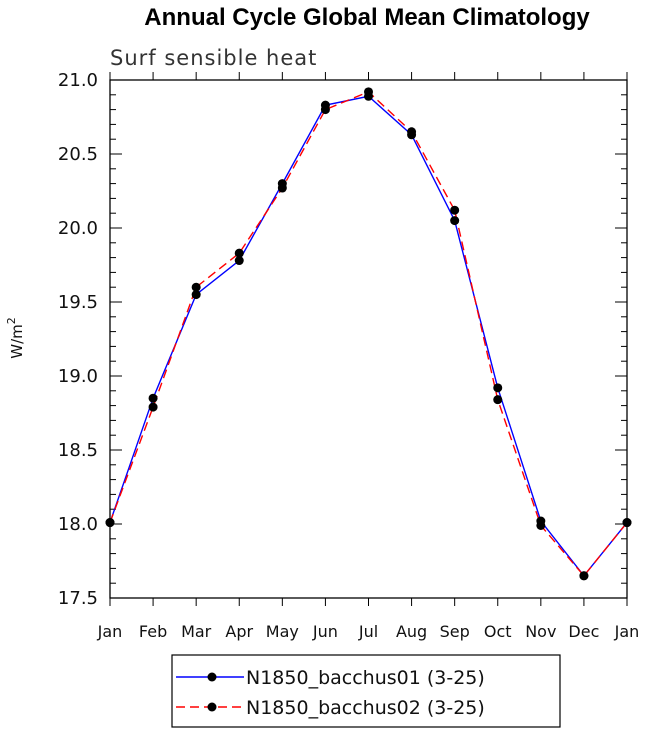 The image size is (647, 733). What do you see at coordinates (11, 320) in the screenshot?
I see `y-axis-label-superscript: 2` at bounding box center [11, 320].